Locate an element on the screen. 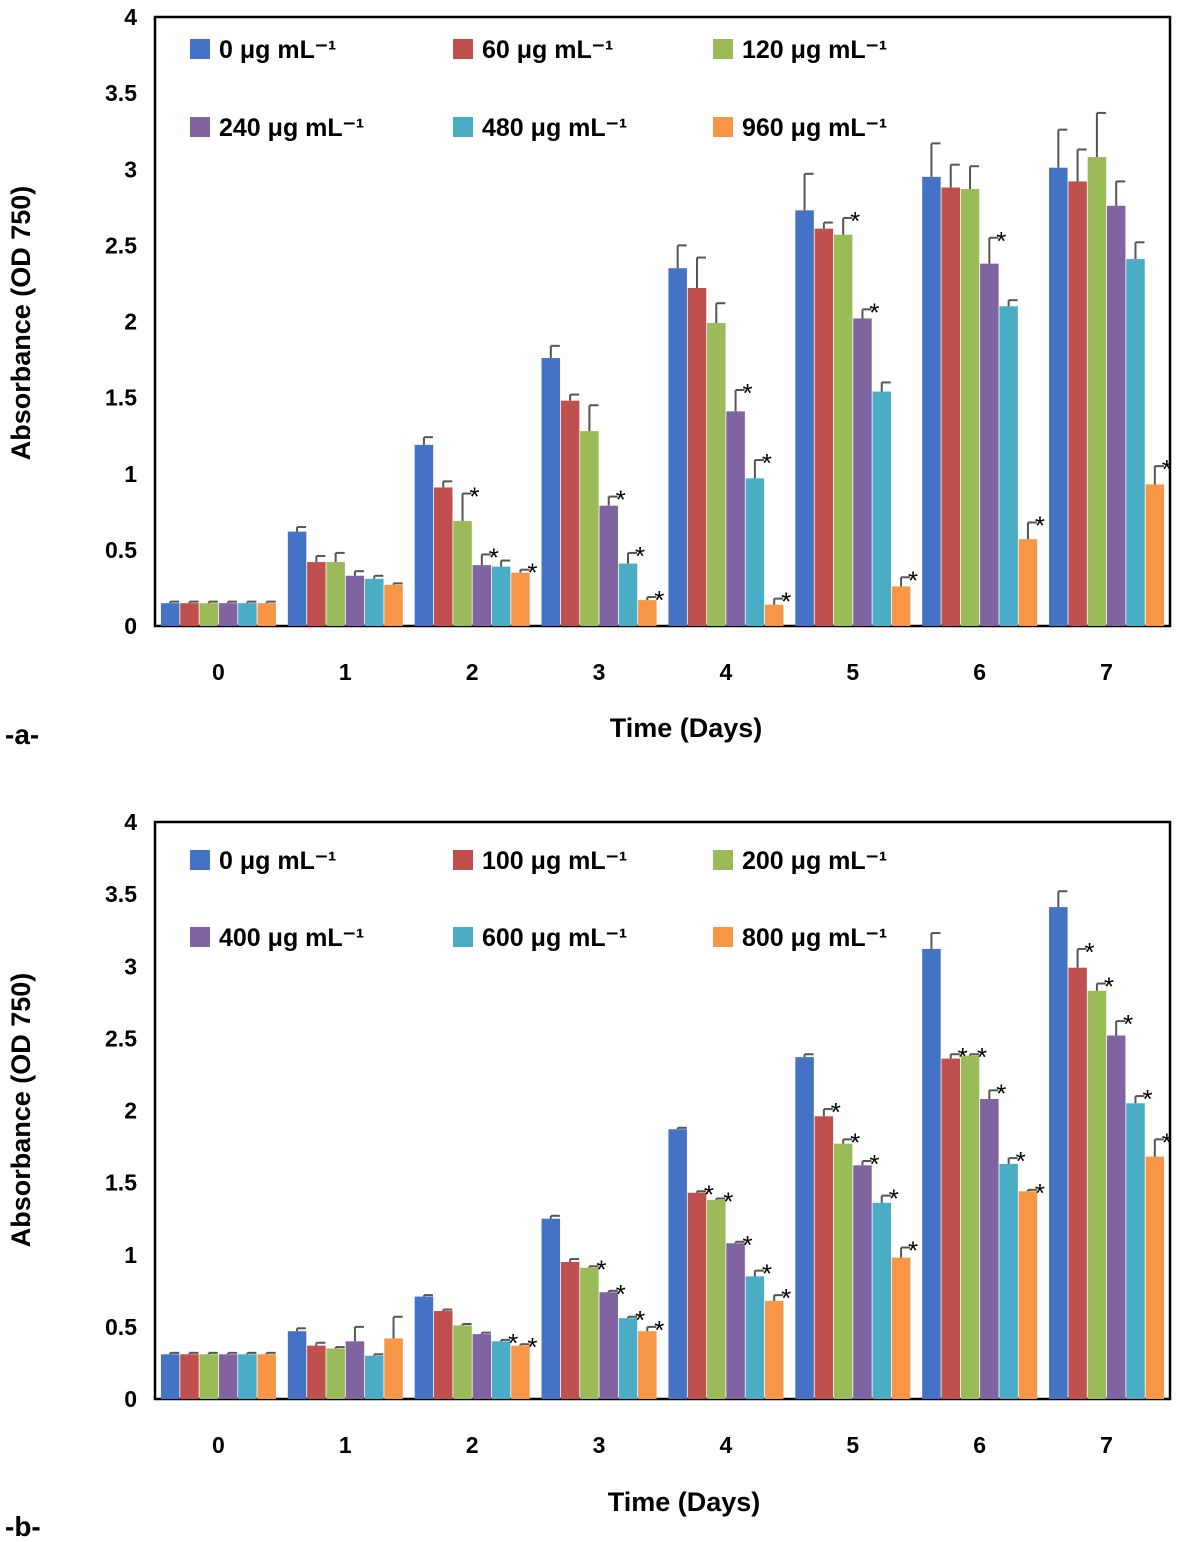  x-axis-label-b: Time (Days) is located at coordinates (684, 1502).